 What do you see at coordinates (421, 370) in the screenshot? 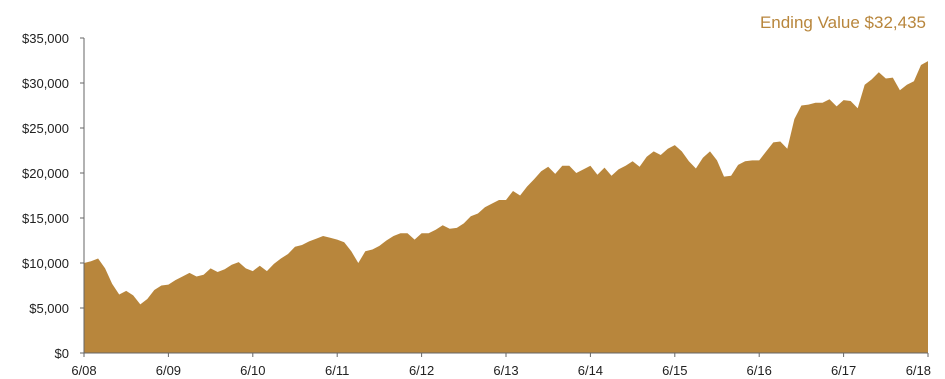
I see `x-tick-label: 6/12` at bounding box center [421, 370].